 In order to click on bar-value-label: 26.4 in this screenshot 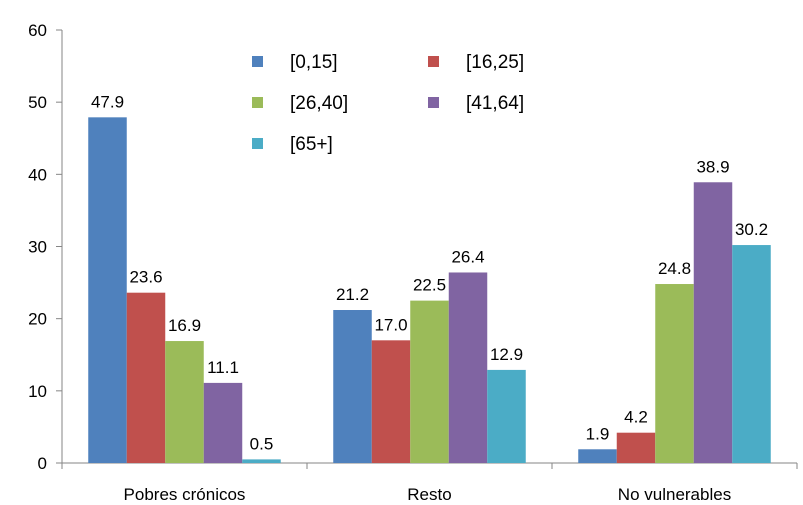, I will do `click(467, 256)`.